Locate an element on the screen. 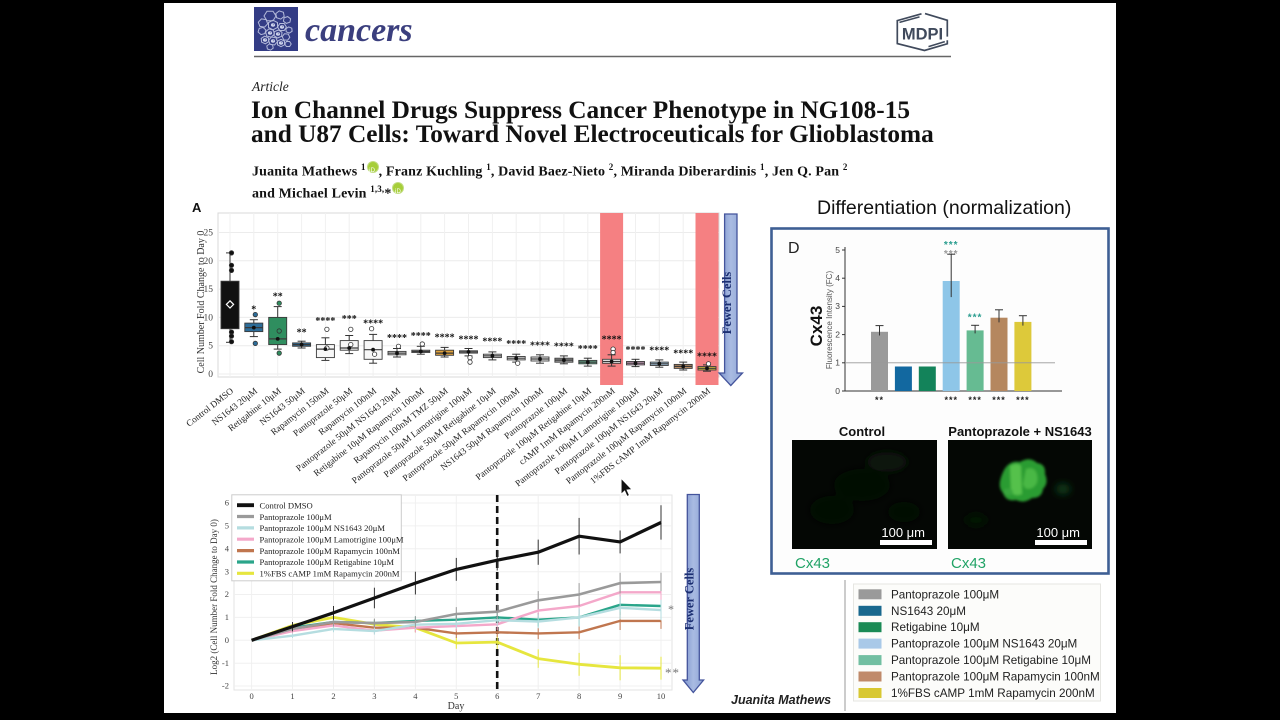 Image resolution: width=1280 pixels, height=720 pixels. svg-text: Control DMSO is located at coordinates (286, 505).